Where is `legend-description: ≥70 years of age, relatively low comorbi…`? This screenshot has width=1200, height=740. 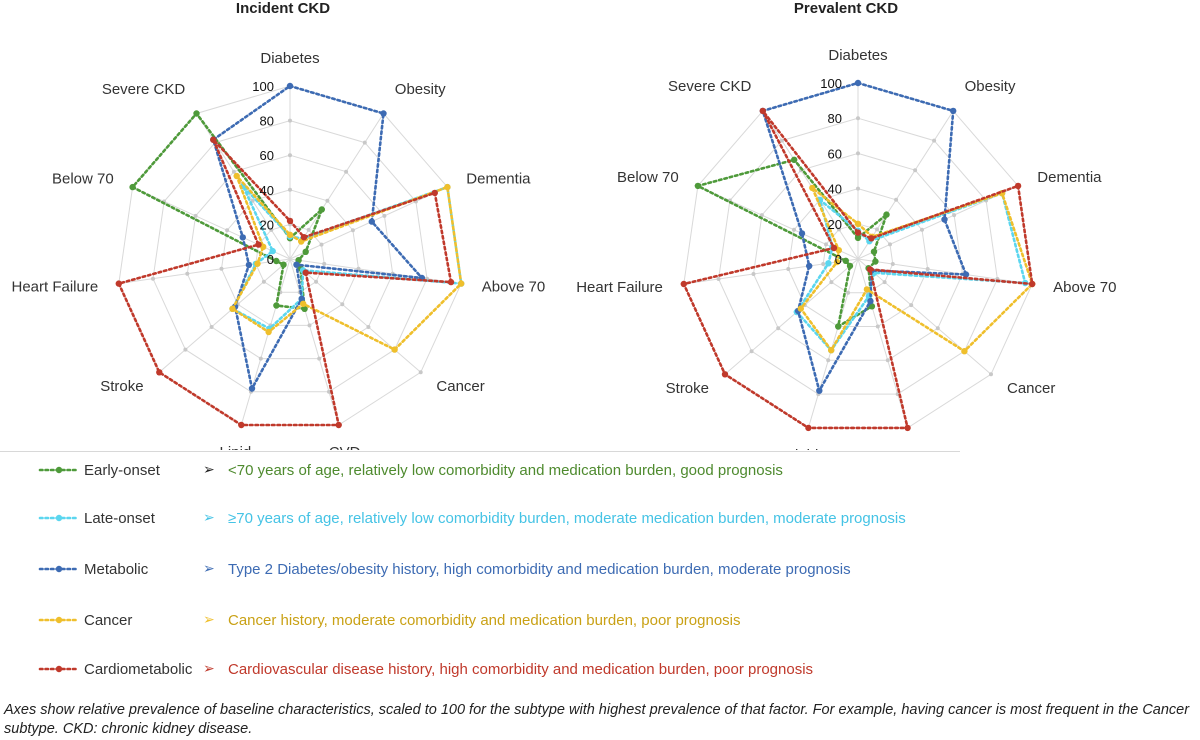
legend-description: ≥70 years of age, relatively low comorbi… is located at coordinates (567, 518).